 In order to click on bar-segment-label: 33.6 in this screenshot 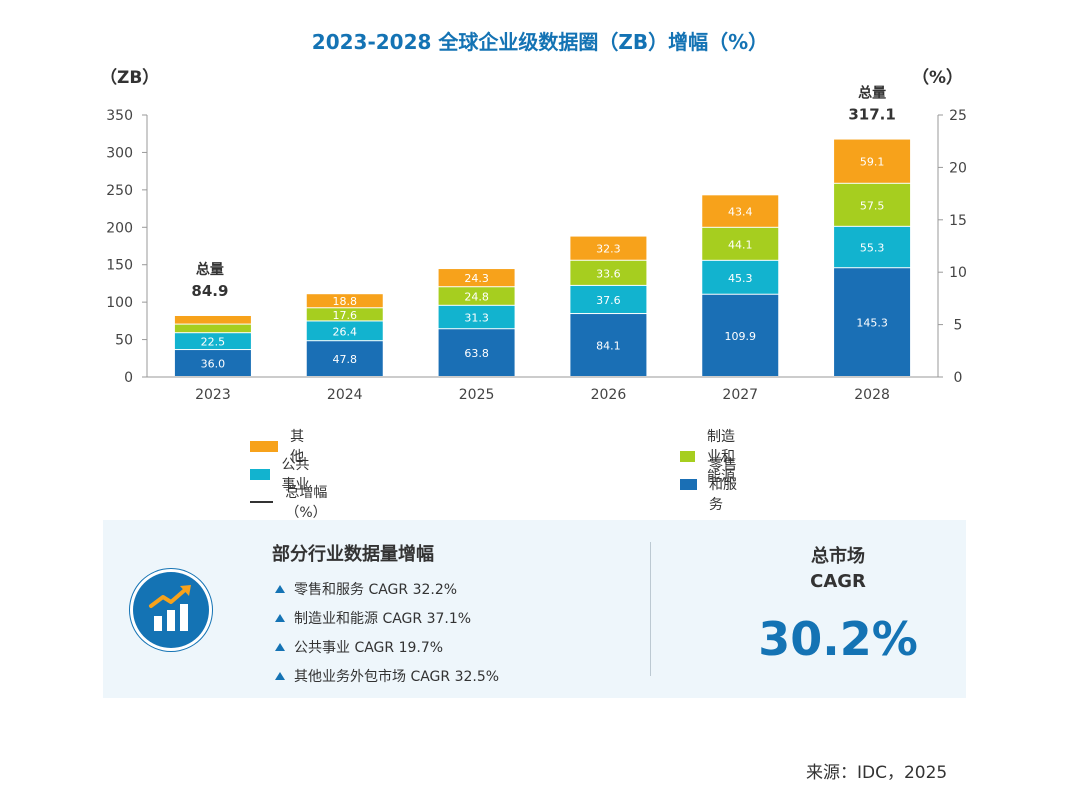, I will do `click(608, 273)`.